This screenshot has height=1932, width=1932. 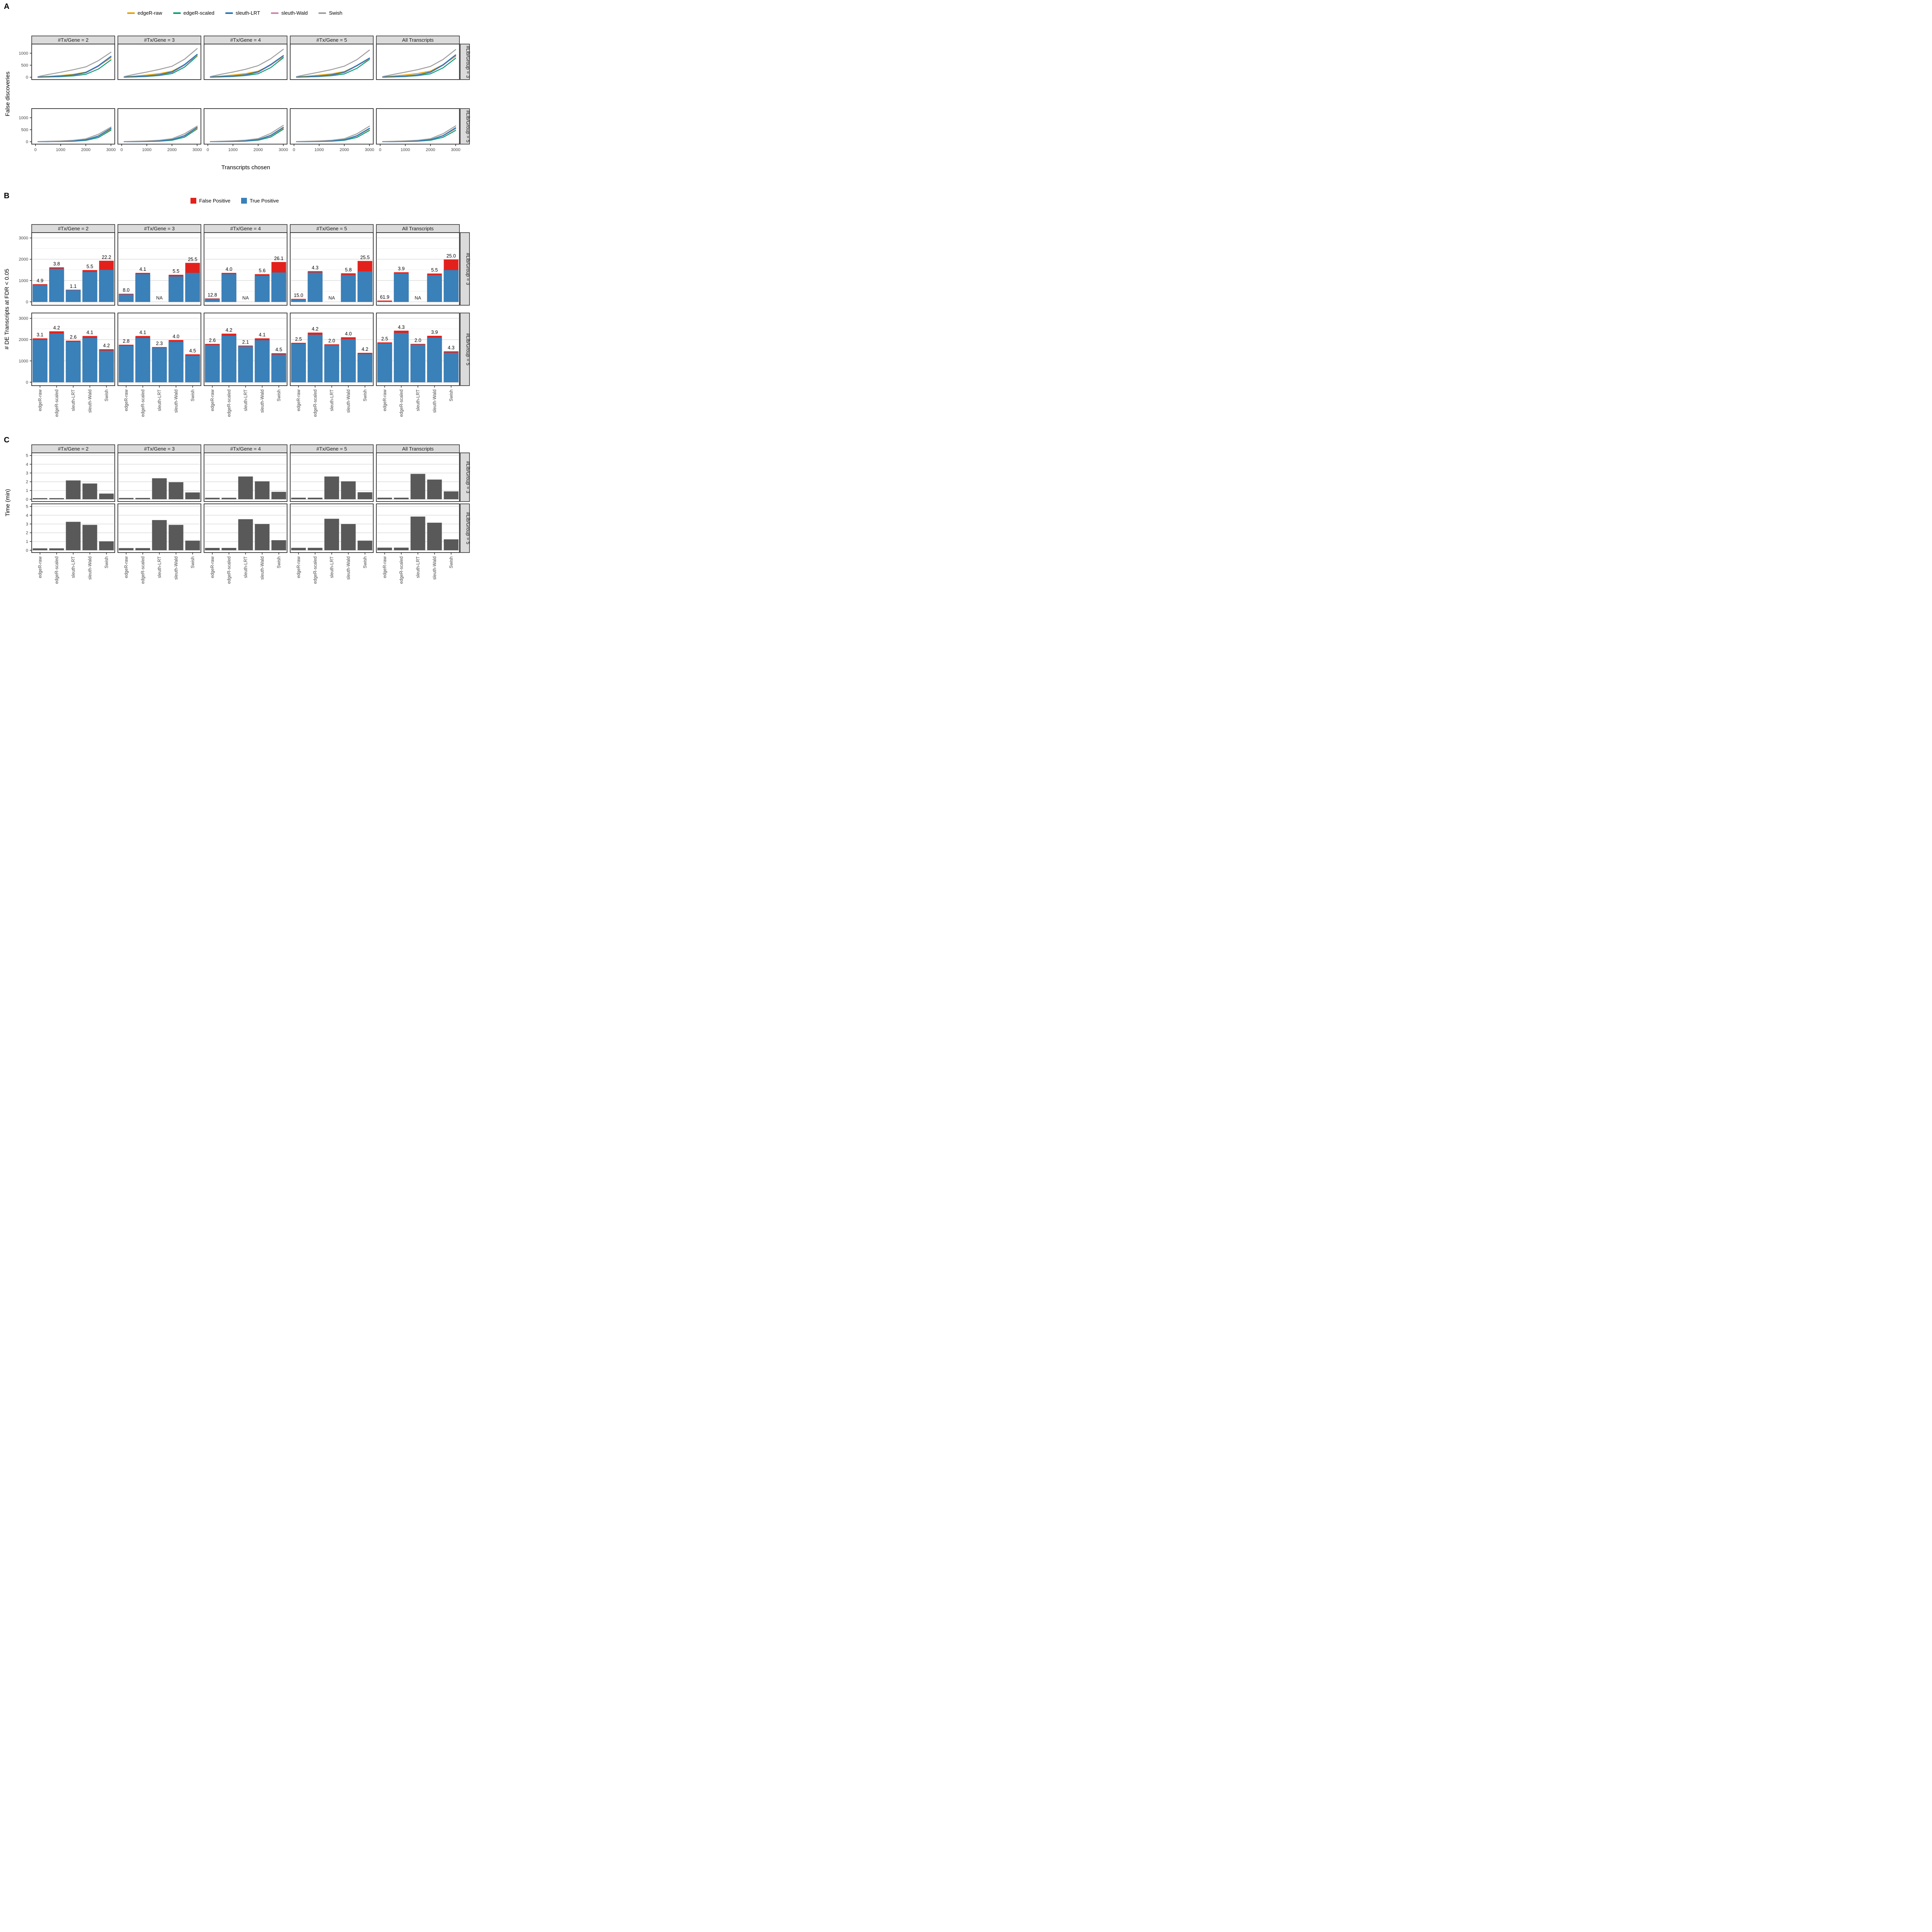 What do you see at coordinates (243, 13) in the screenshot?
I see `legend-item-sleuth-lrt: sleuth-LRT` at bounding box center [243, 13].